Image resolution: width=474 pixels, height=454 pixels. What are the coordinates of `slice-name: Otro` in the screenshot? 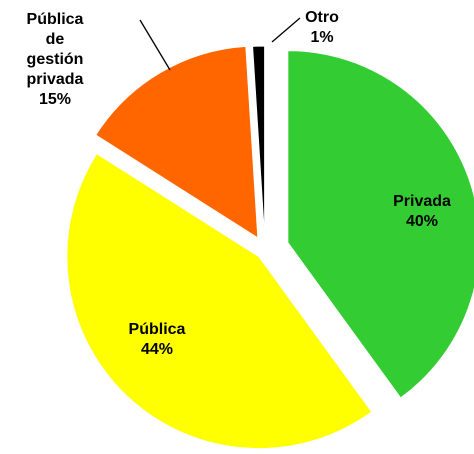 It's located at (322, 17).